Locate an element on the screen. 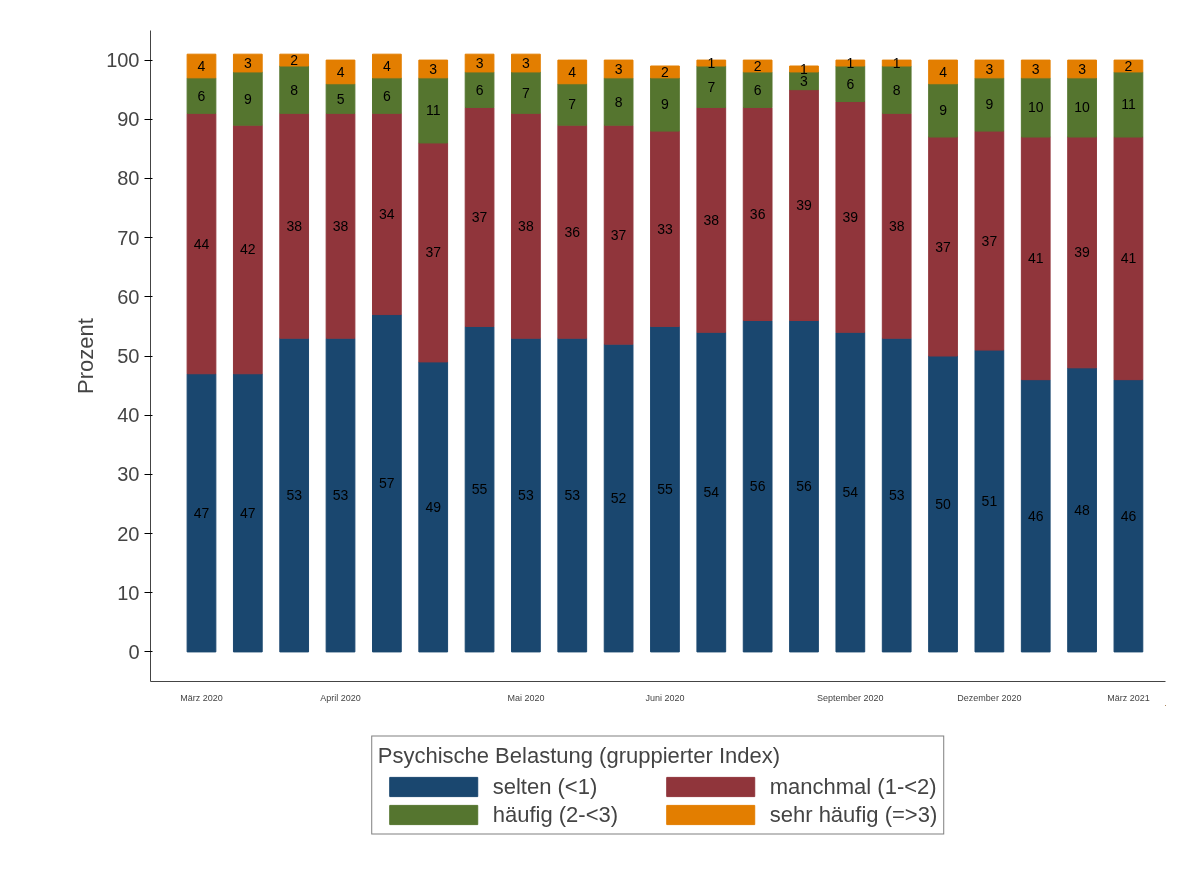  y-tick-label: 50 is located at coordinates (128, 356).